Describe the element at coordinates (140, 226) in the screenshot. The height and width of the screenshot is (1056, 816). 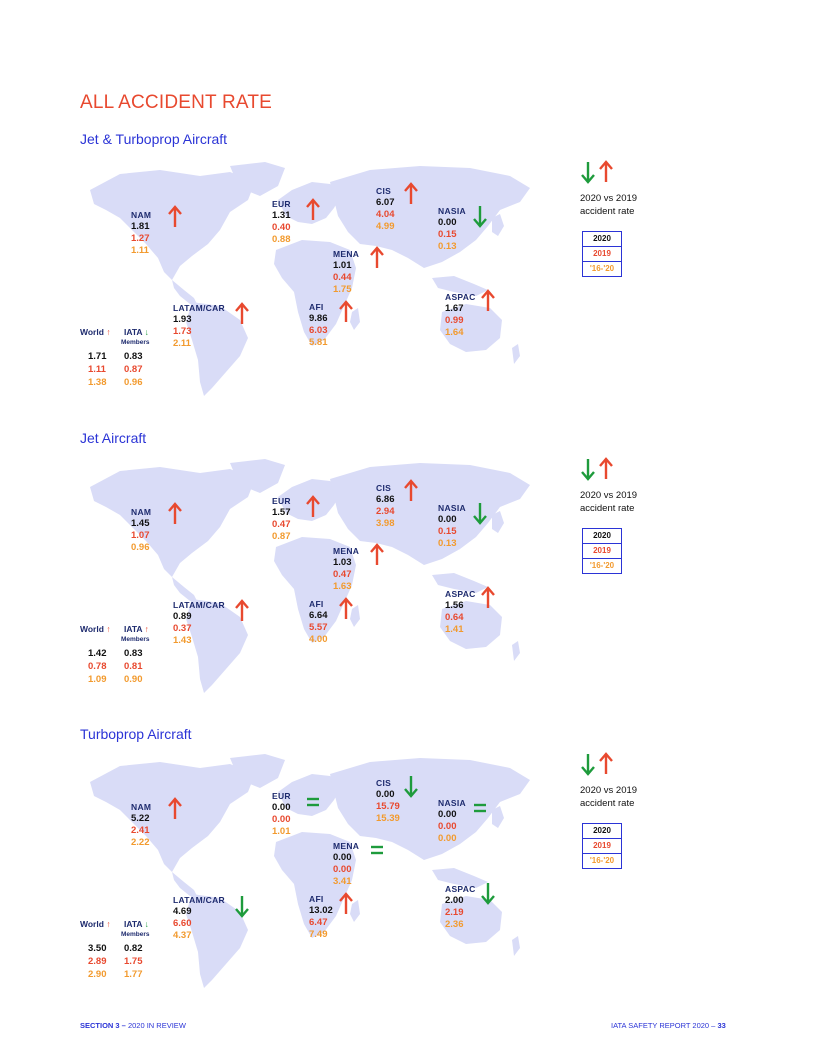
I see `rate-2020: 1.81` at that location.